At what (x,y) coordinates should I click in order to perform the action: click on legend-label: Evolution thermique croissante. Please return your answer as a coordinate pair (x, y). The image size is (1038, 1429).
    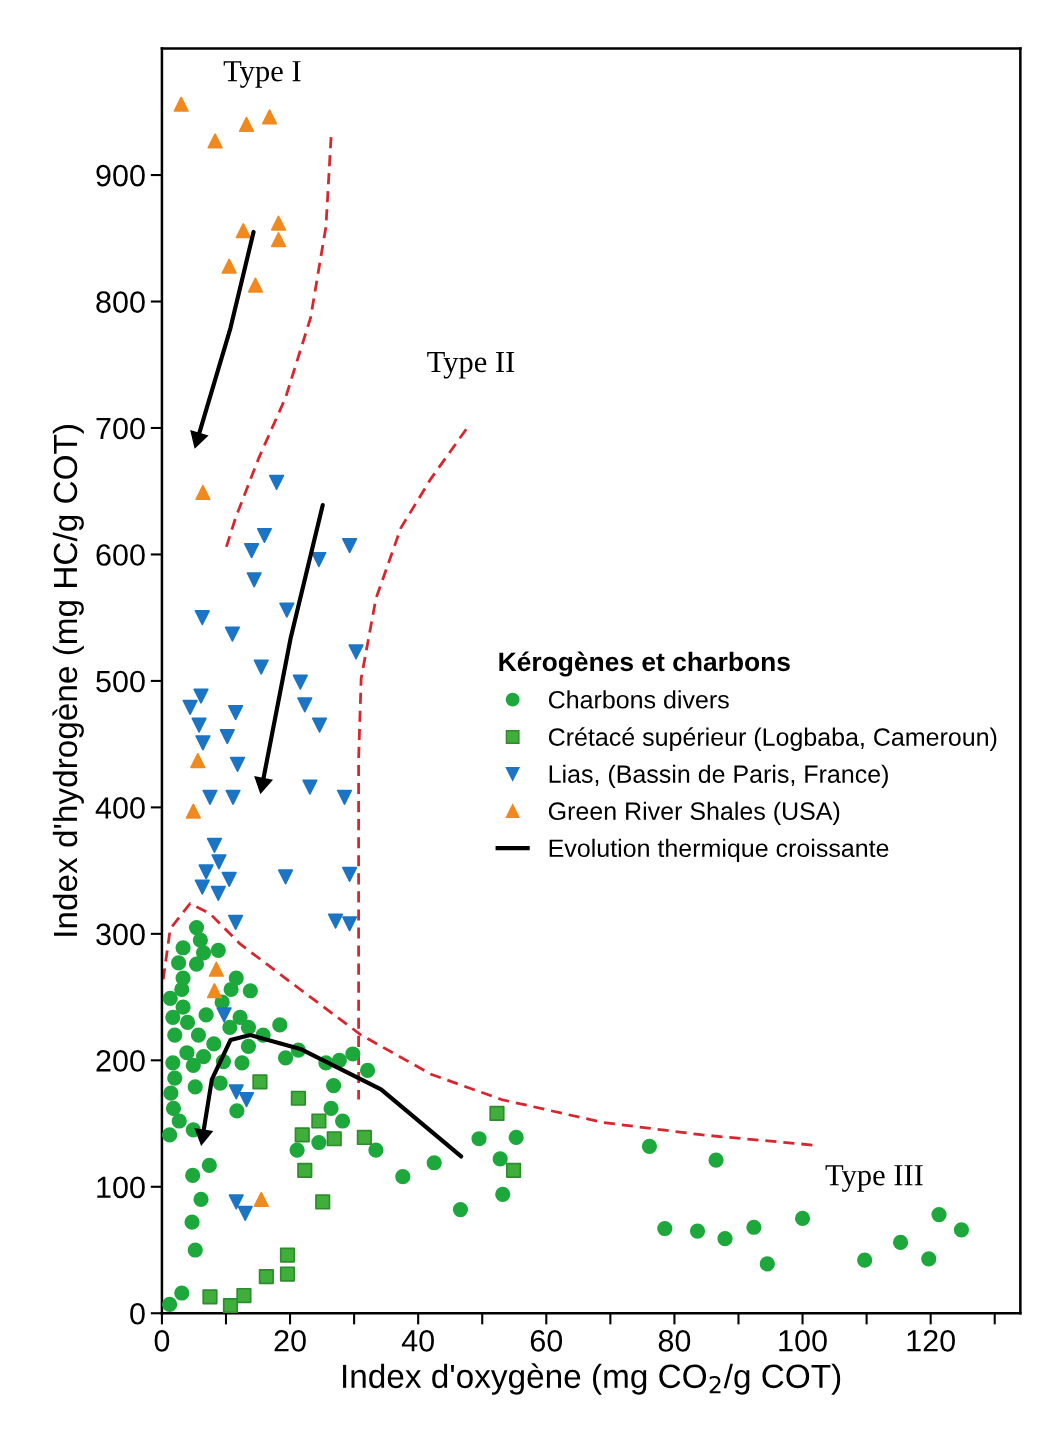
    Looking at the image, I should click on (719, 850).